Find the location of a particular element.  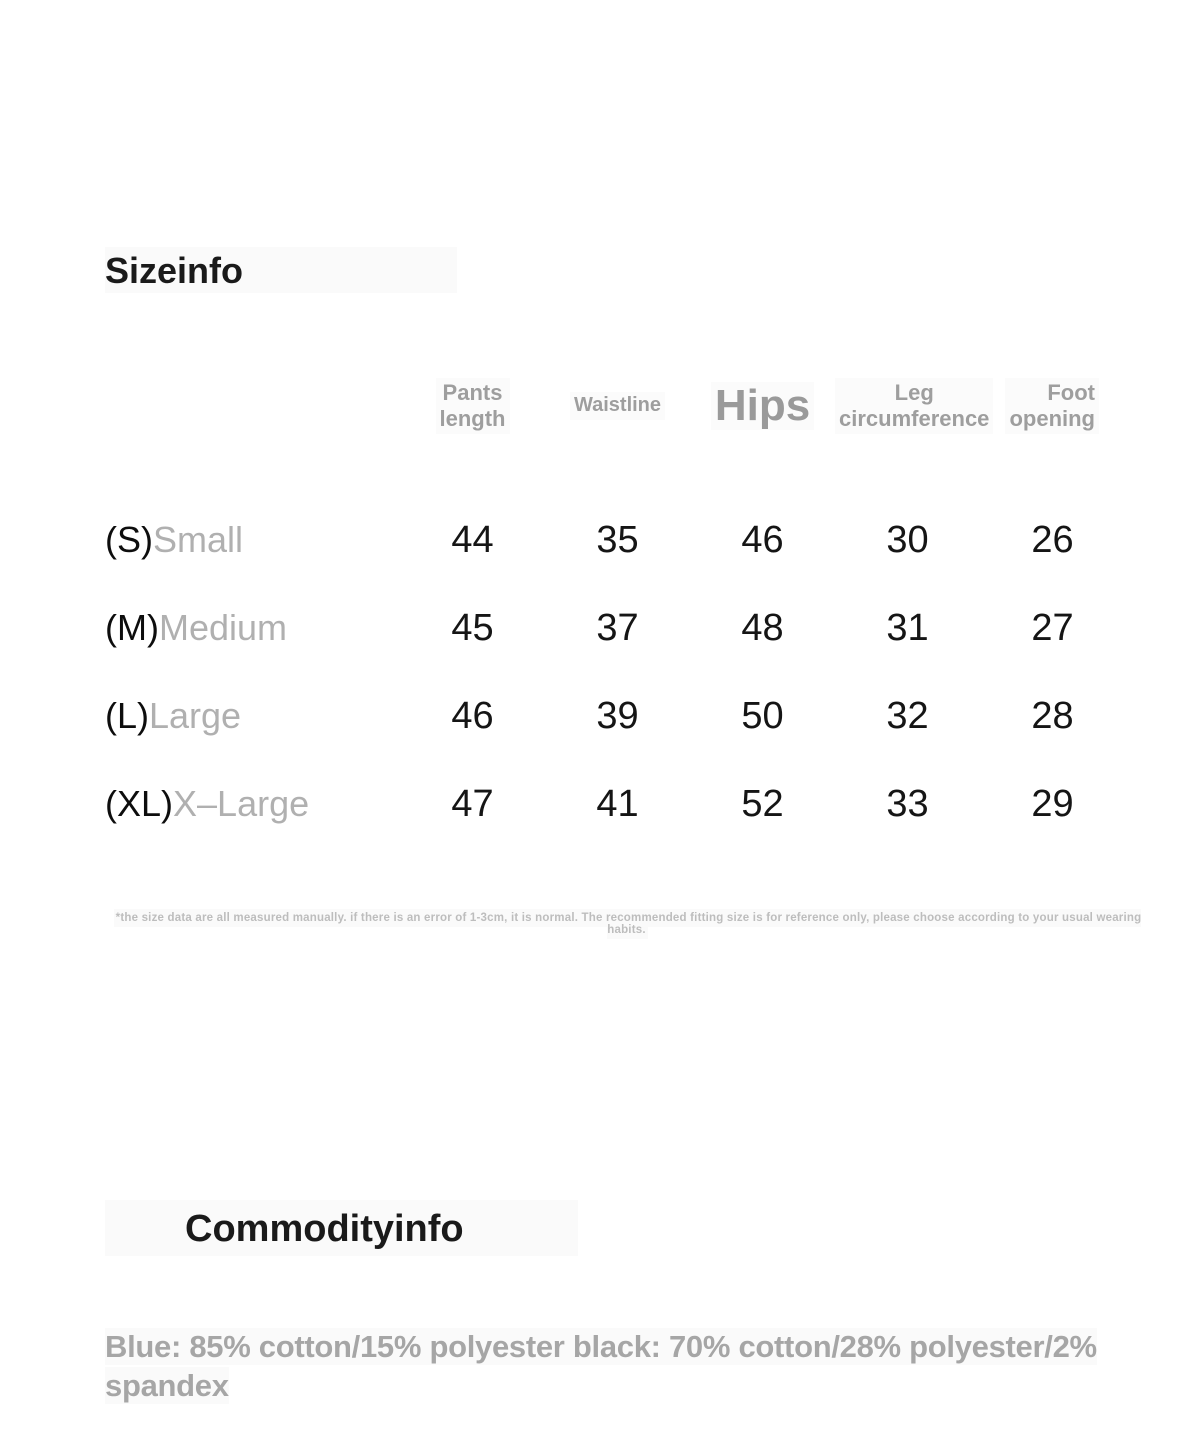

size-row-label-xl: (XL) X–Large is located at coordinates (252, 804).